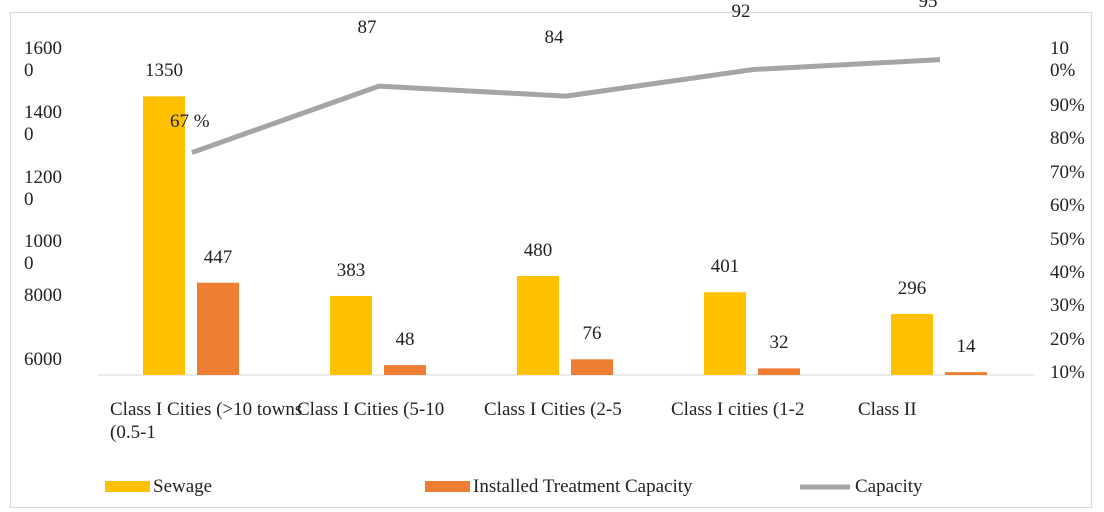  What do you see at coordinates (43, 59) in the screenshot?
I see `y-axis-label: 16000` at bounding box center [43, 59].